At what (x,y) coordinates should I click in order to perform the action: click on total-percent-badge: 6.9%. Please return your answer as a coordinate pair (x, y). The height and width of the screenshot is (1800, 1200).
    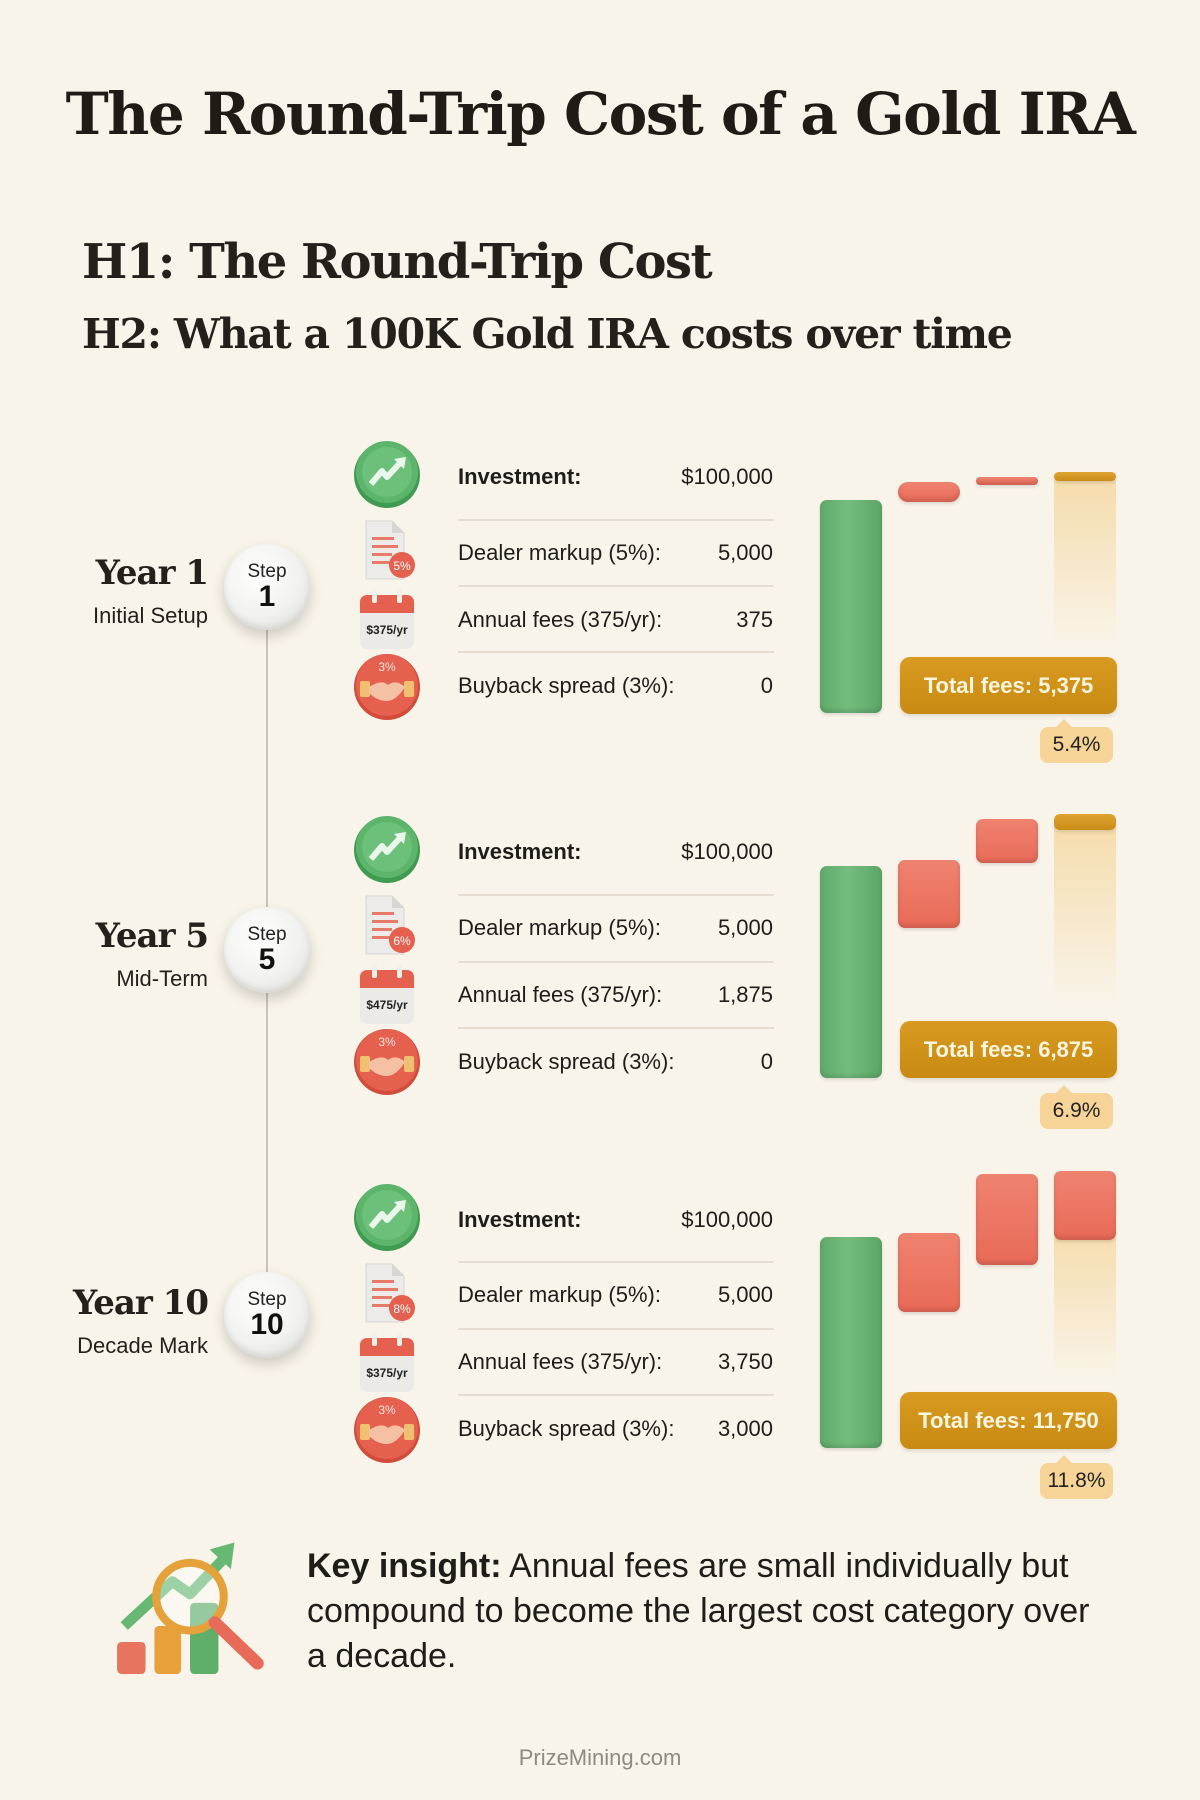
    Looking at the image, I should click on (1076, 1107).